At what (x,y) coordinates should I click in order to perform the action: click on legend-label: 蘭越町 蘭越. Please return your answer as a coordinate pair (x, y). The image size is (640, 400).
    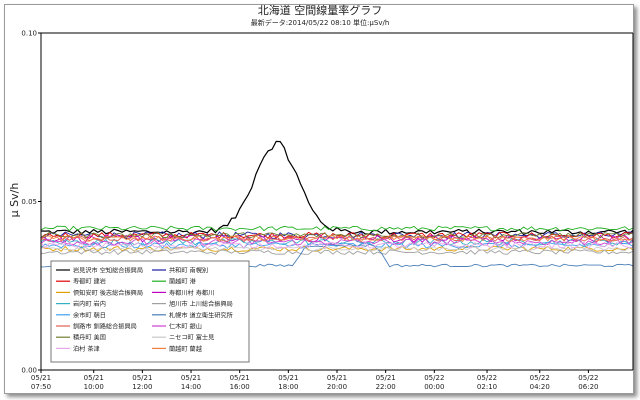
    Looking at the image, I should click on (185, 349).